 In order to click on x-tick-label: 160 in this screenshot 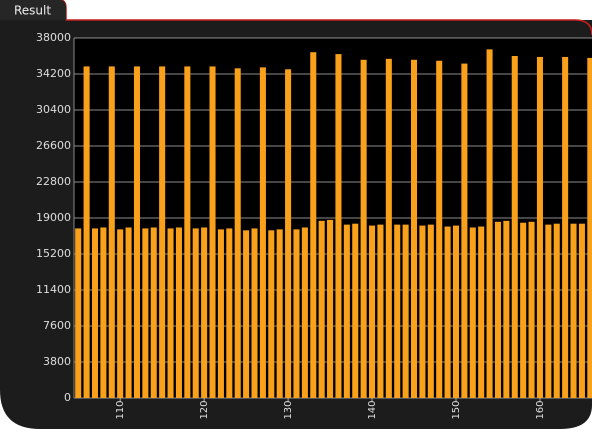, I will do `click(540, 409)`.